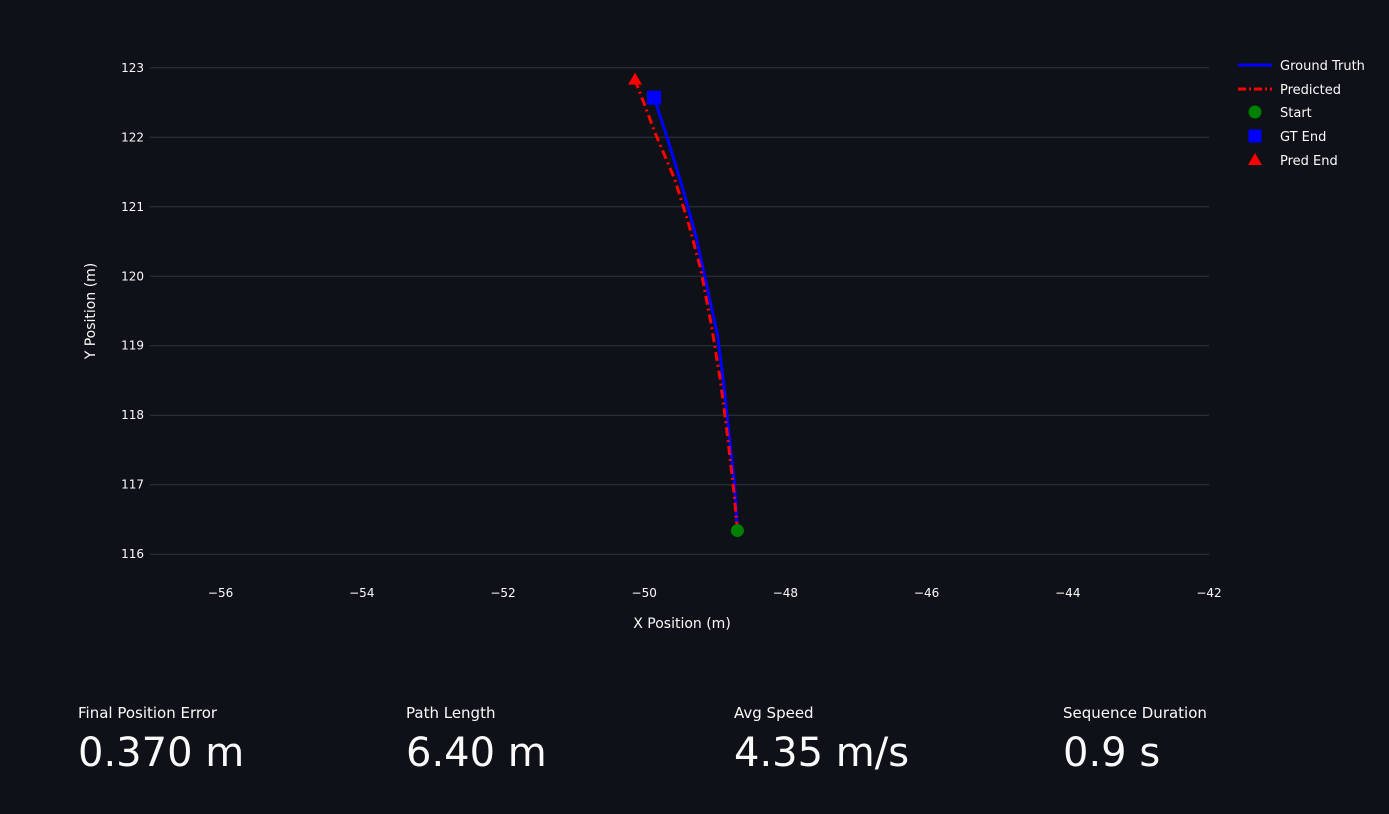  I want to click on metric-label: Final Position Error, so click(148, 713).